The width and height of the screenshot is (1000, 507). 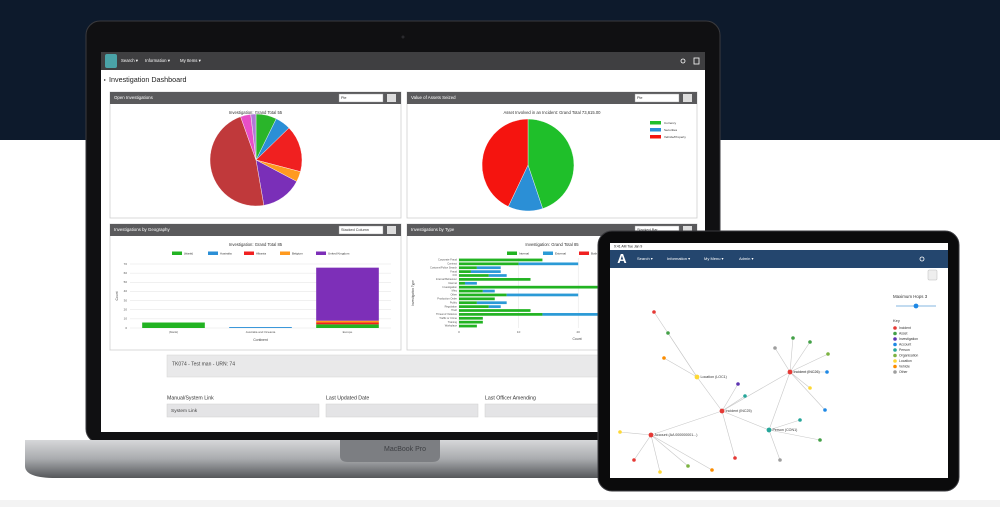 What do you see at coordinates (932, 275) in the screenshot?
I see `export-button` at bounding box center [932, 275].